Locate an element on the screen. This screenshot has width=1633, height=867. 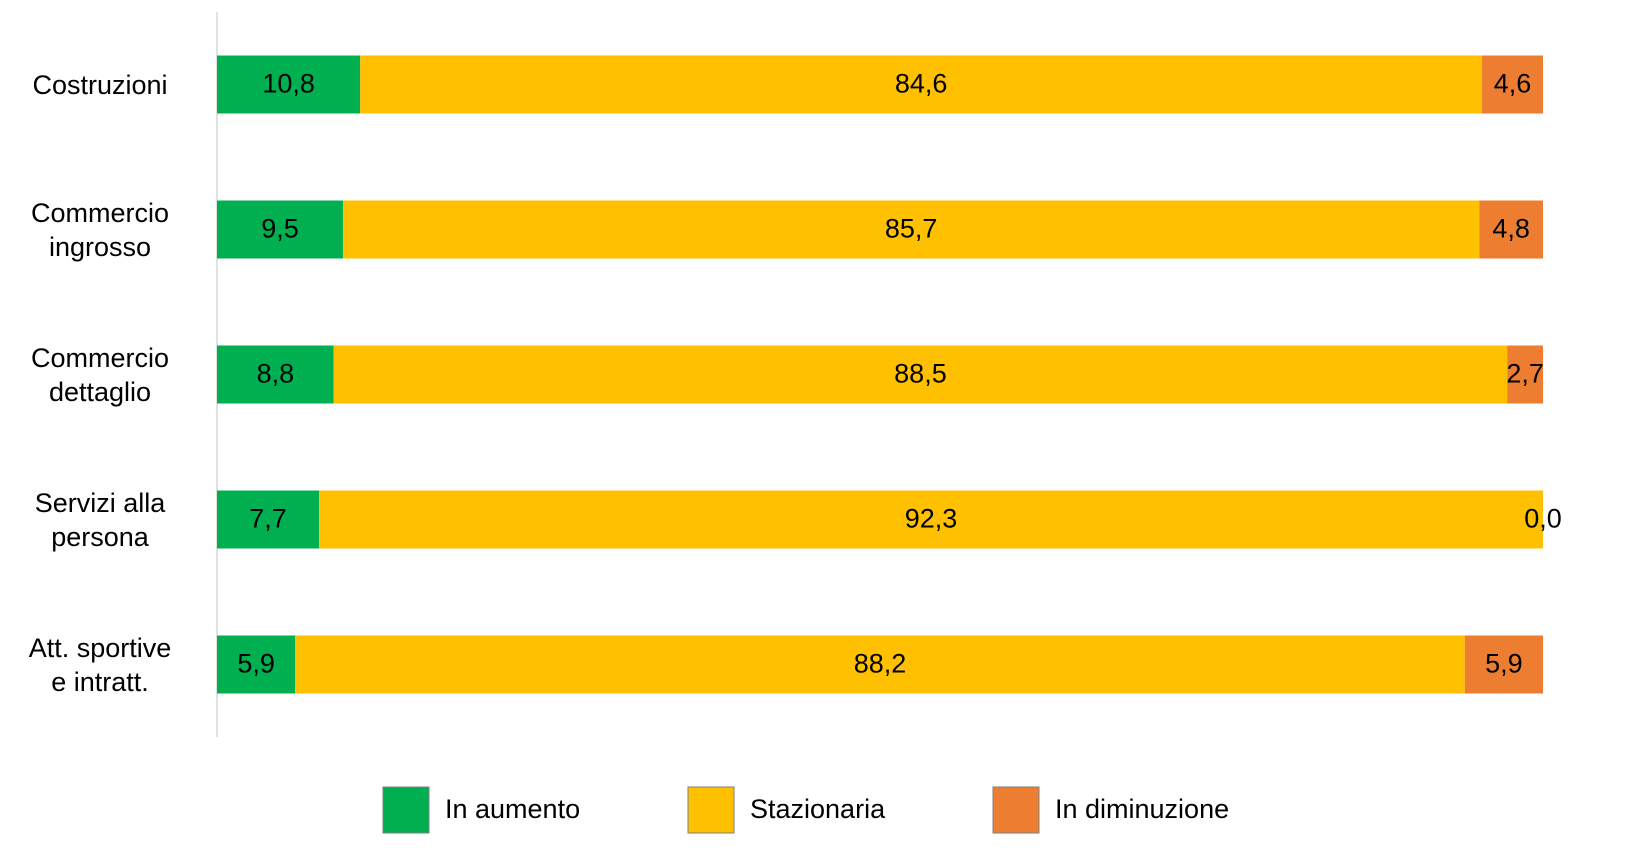
y-tick-label: Commercio dettaglio is located at coordinates (100, 374).